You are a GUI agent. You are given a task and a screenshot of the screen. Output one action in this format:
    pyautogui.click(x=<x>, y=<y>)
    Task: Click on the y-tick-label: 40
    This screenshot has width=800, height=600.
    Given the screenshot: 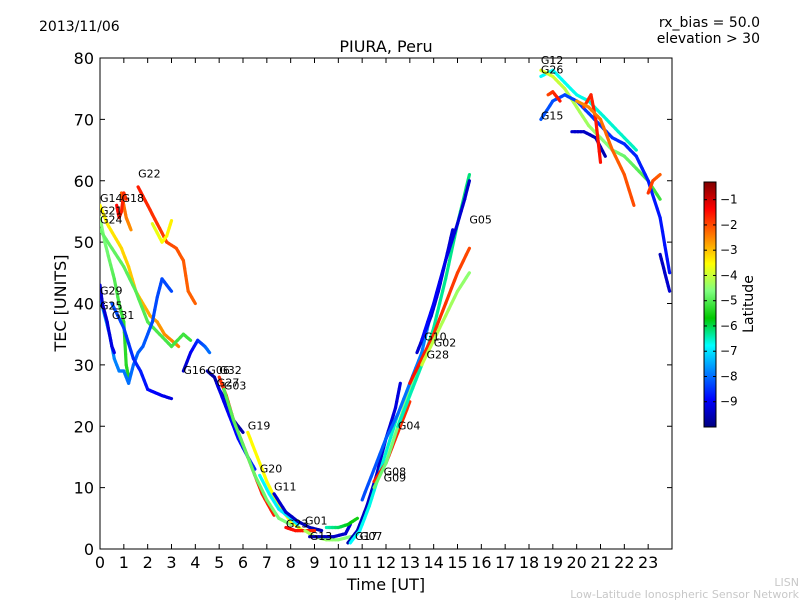 What is the action you would take?
    pyautogui.click(x=84, y=304)
    